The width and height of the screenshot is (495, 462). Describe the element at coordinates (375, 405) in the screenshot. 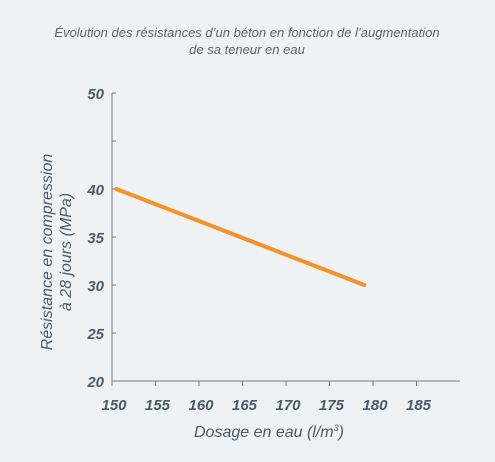

I see `x-tick-label: 180` at that location.